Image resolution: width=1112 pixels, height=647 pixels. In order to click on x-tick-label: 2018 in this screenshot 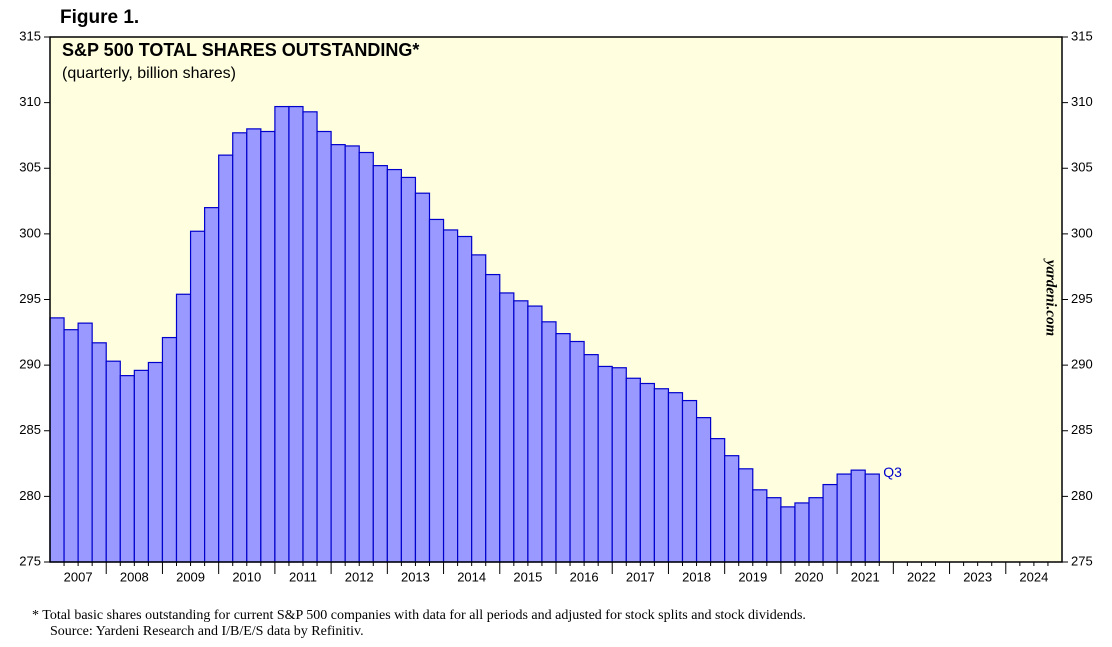, I will do `click(696, 576)`.